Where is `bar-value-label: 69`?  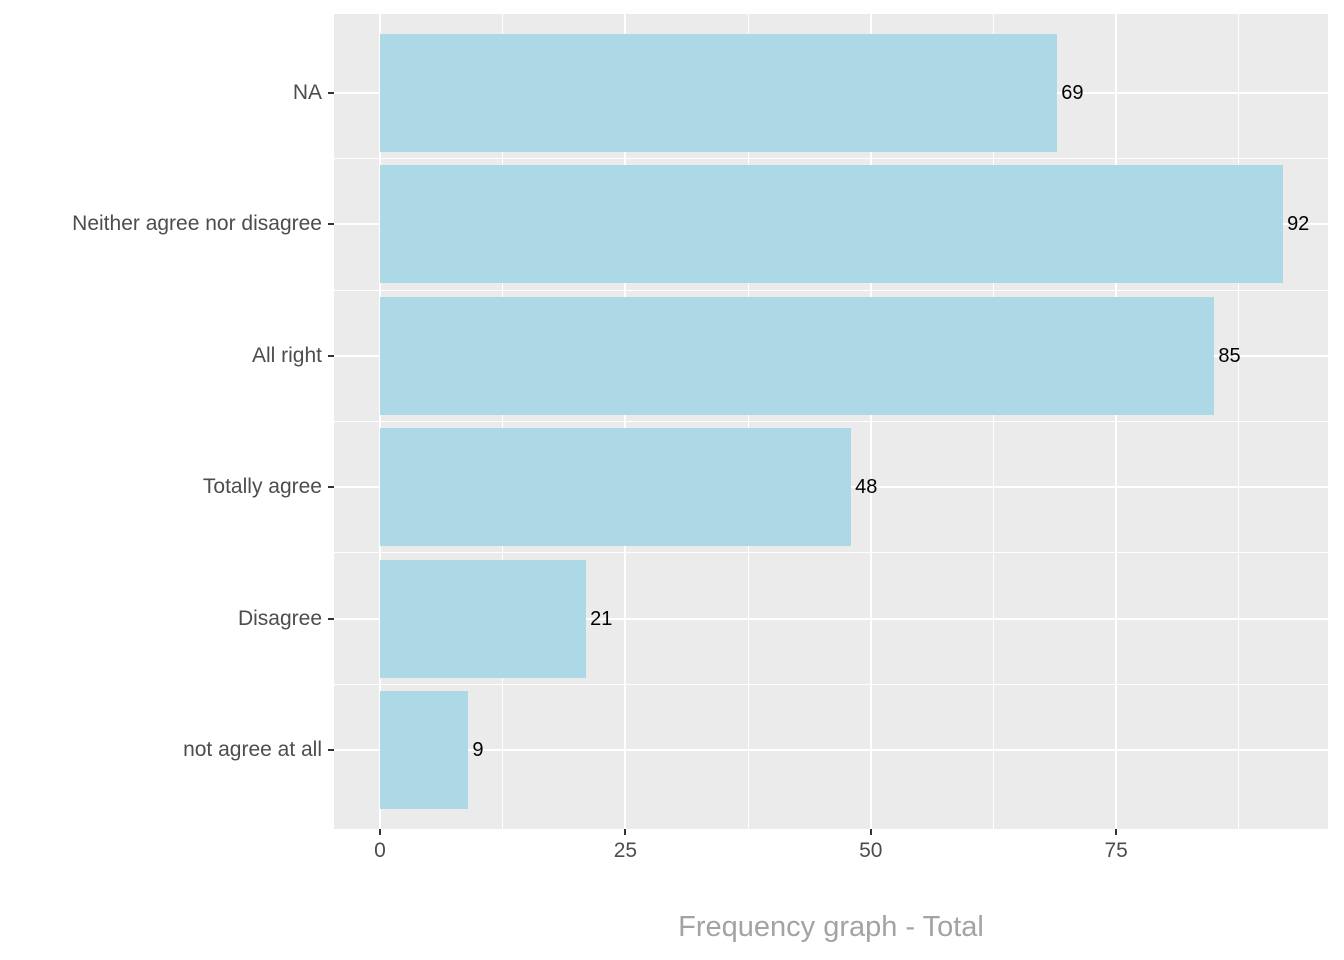
bar-value-label: 69 is located at coordinates (1072, 93).